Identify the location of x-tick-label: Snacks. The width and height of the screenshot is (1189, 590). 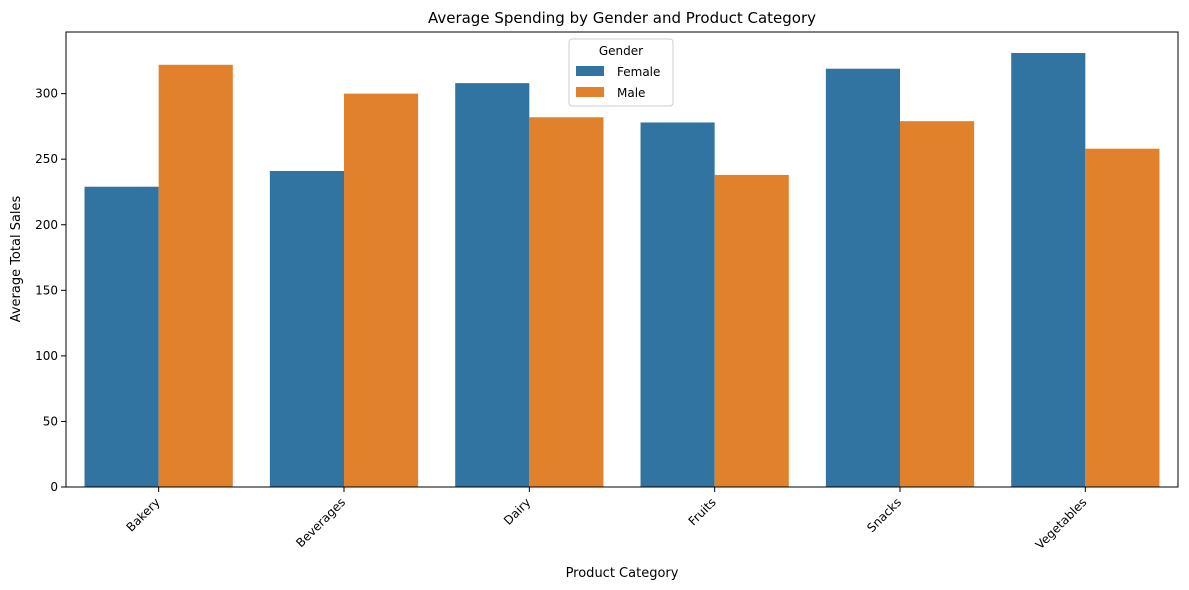
(884, 515).